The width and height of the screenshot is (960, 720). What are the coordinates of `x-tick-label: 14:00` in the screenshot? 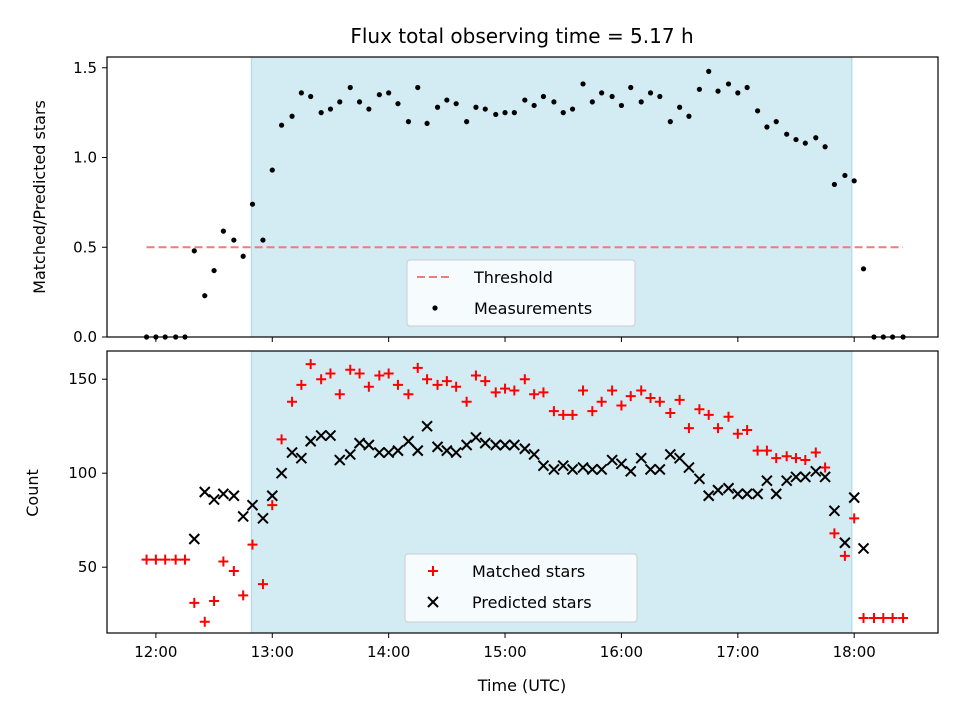 It's located at (388, 652).